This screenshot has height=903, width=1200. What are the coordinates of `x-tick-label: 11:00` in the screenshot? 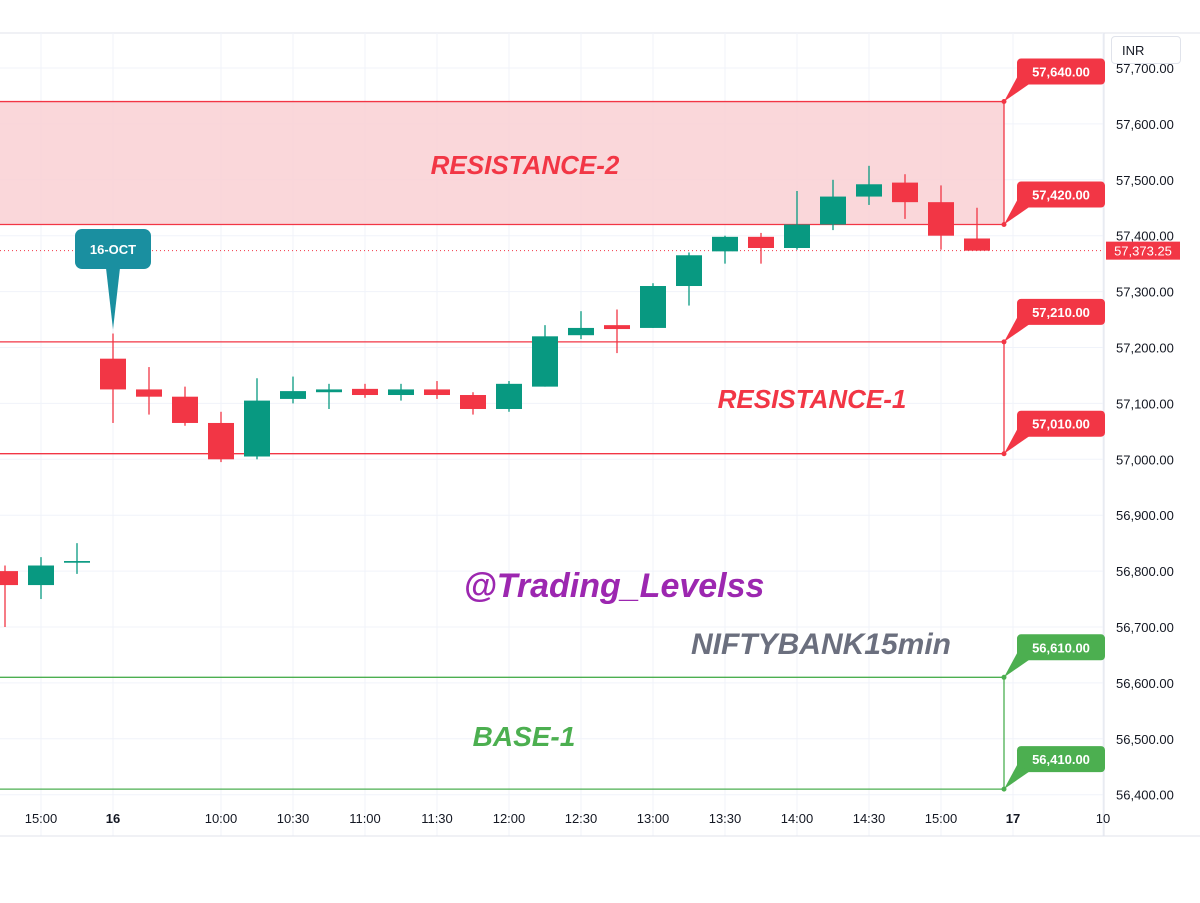 It's located at (365, 818).